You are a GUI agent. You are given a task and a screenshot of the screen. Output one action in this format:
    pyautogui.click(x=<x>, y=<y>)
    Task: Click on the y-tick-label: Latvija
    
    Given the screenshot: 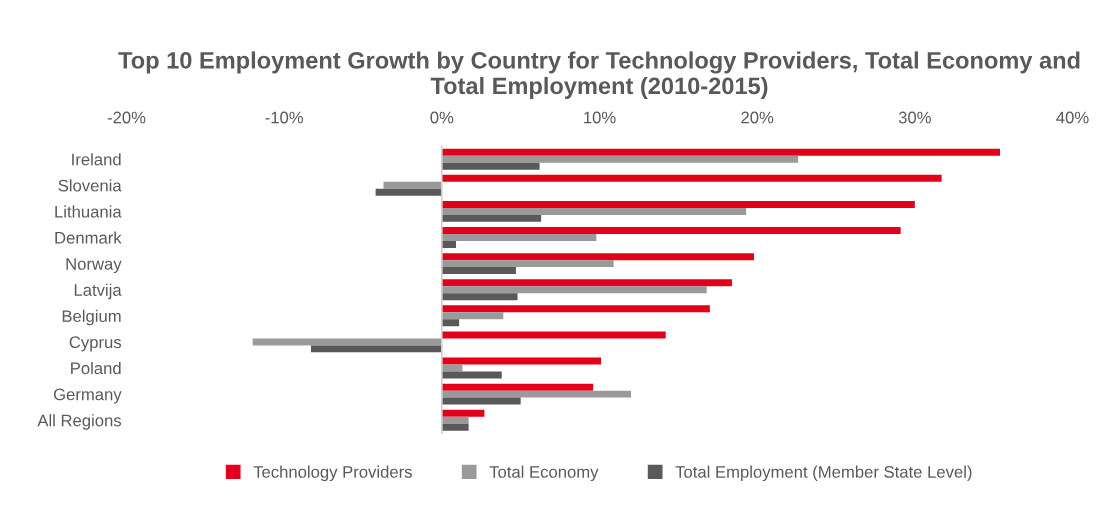 What is the action you would take?
    pyautogui.click(x=98, y=291)
    